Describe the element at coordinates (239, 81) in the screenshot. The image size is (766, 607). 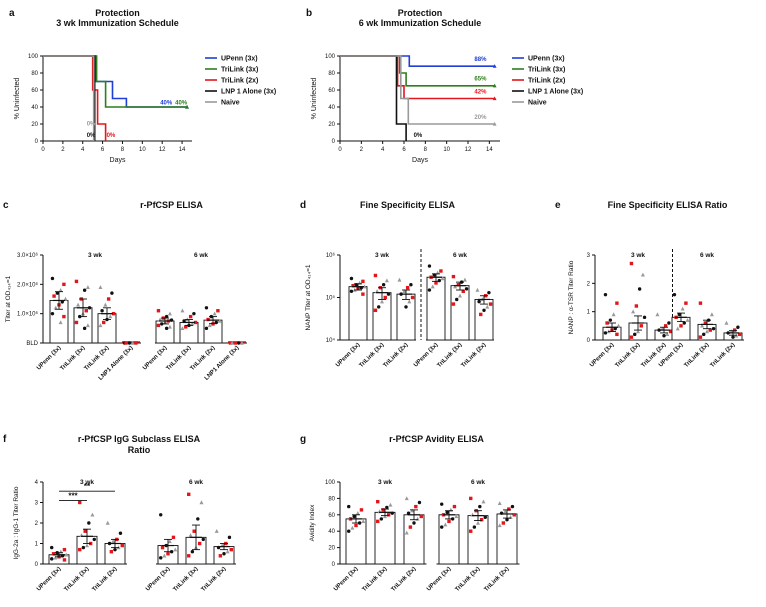
I see `legend-entry: TriLink (2x)` at that location.